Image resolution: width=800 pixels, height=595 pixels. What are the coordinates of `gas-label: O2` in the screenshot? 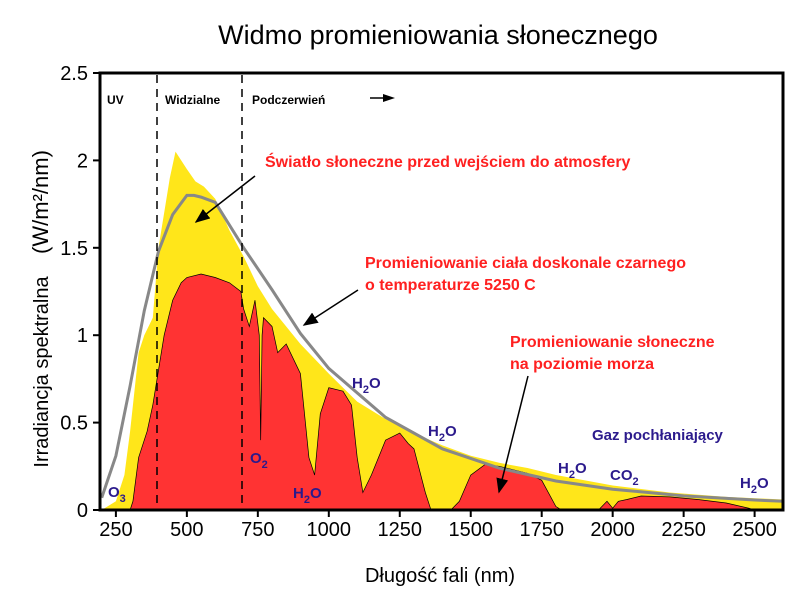 It's located at (259, 460).